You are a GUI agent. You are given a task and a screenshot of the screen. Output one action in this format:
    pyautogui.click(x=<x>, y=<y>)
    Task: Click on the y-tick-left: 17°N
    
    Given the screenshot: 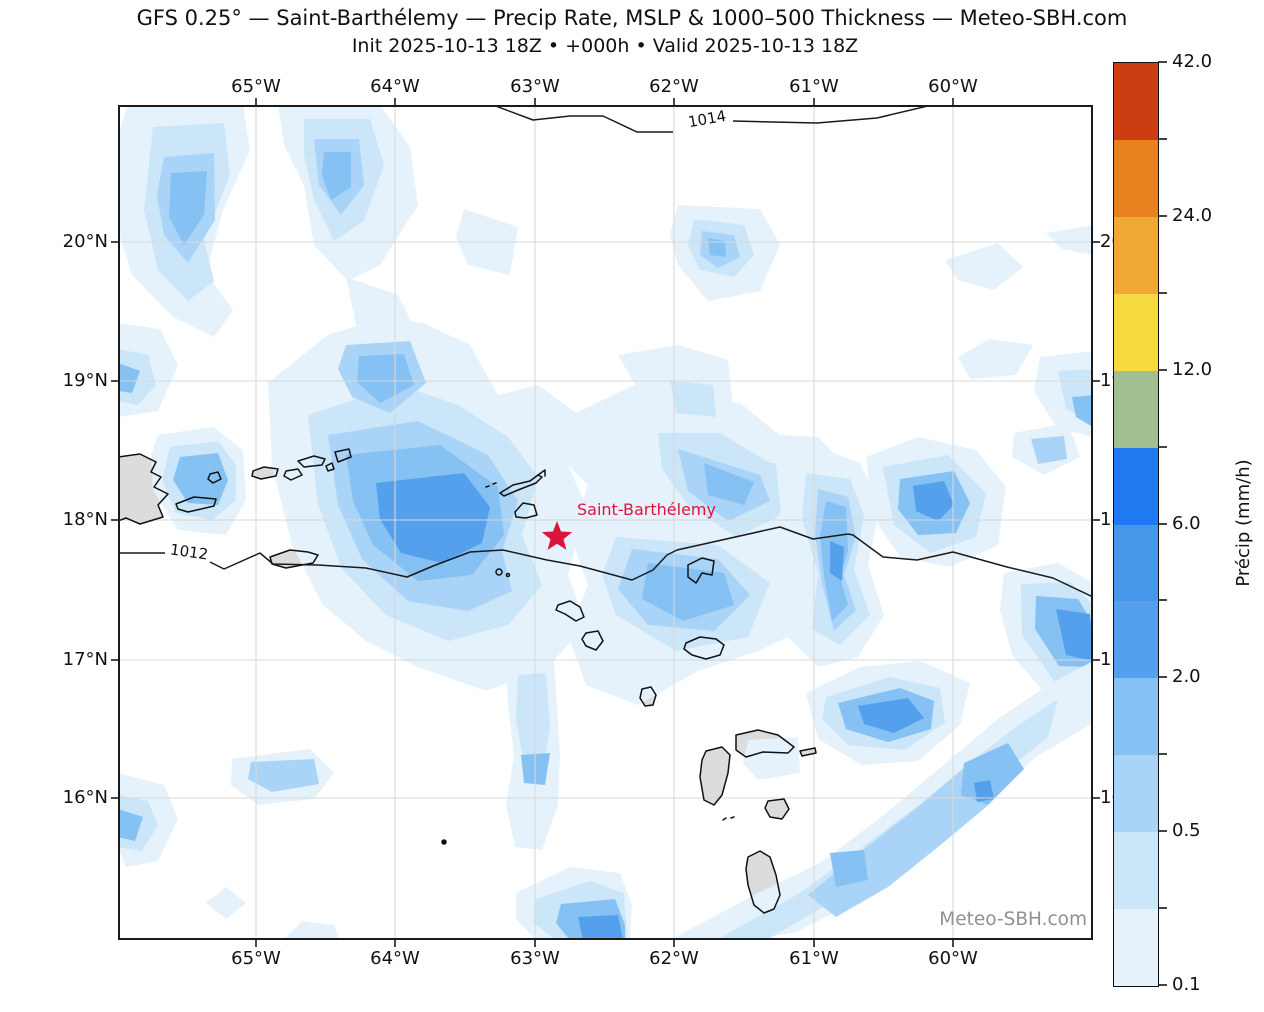 What is the action you would take?
    pyautogui.click(x=85, y=659)
    